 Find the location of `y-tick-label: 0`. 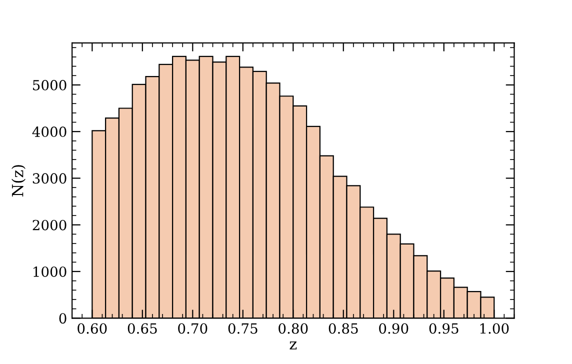

y-tick-label: 0 is located at coordinates (62, 318).